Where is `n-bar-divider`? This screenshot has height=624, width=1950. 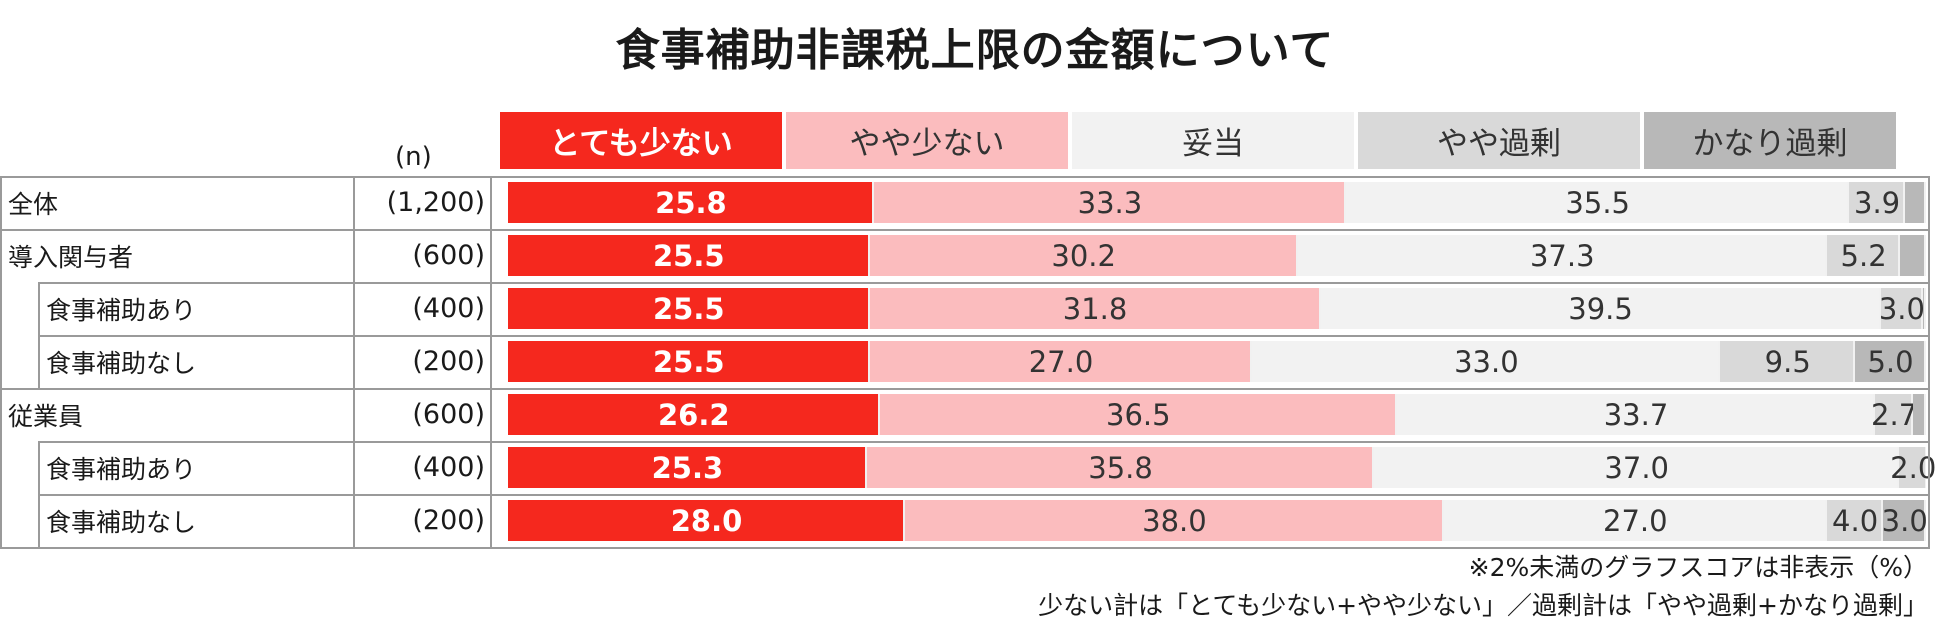 n-bar-divider is located at coordinates (491, 361).